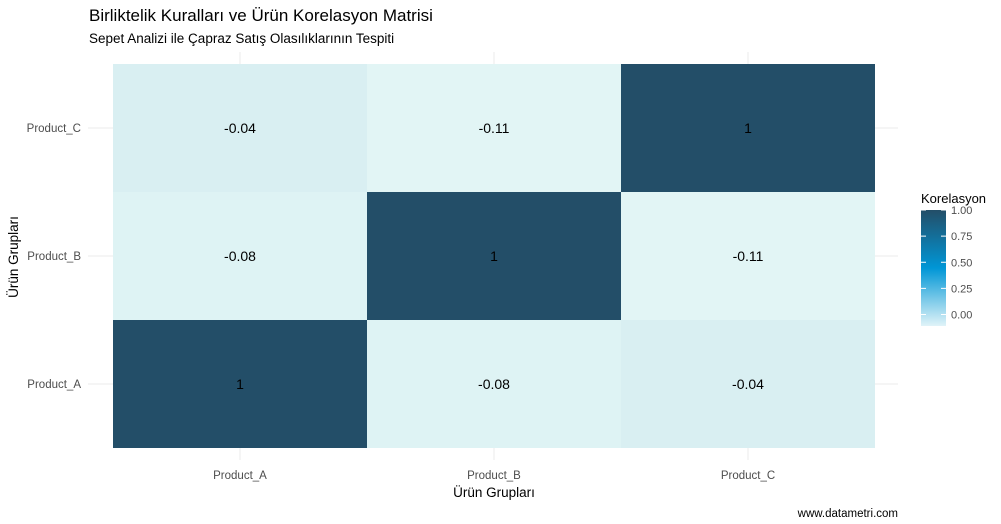  I want to click on cell-Product_C-Product_B, so click(748, 256).